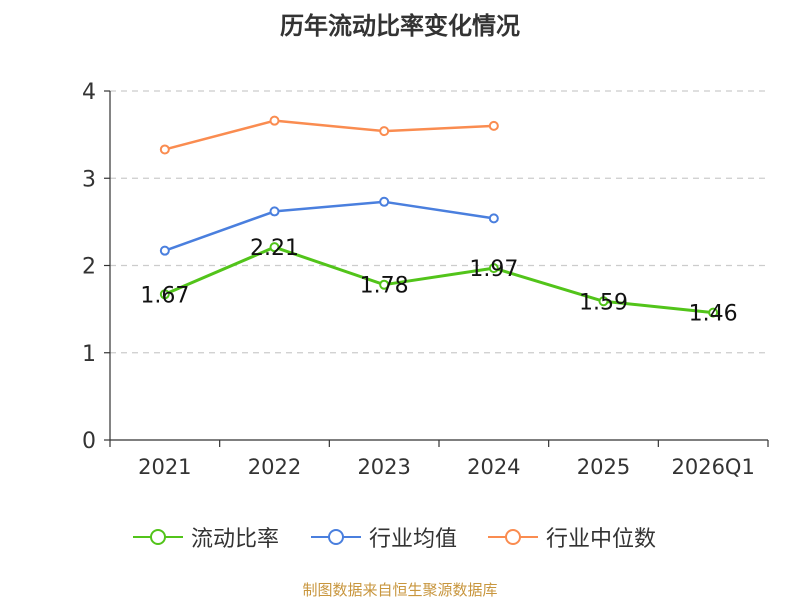  Describe the element at coordinates (235, 539) in the screenshot. I see `legend-label: 流动比率` at that location.